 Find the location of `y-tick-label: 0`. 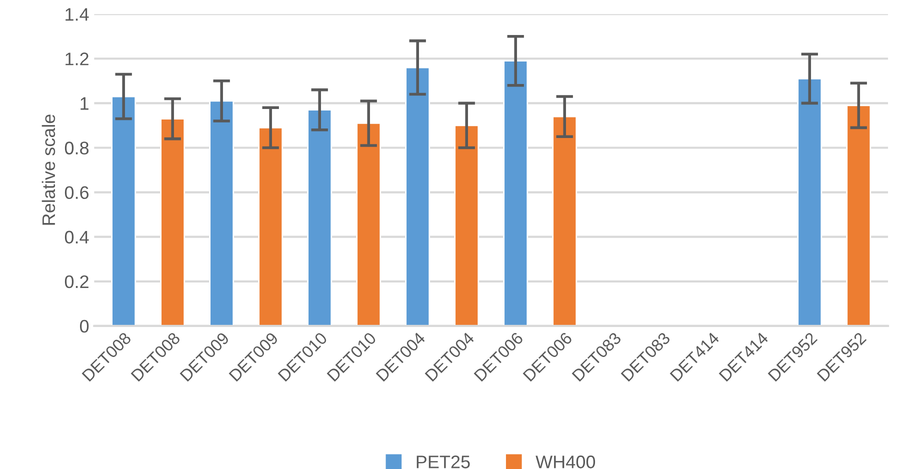

y-tick-label: 0 is located at coordinates (84, 326).